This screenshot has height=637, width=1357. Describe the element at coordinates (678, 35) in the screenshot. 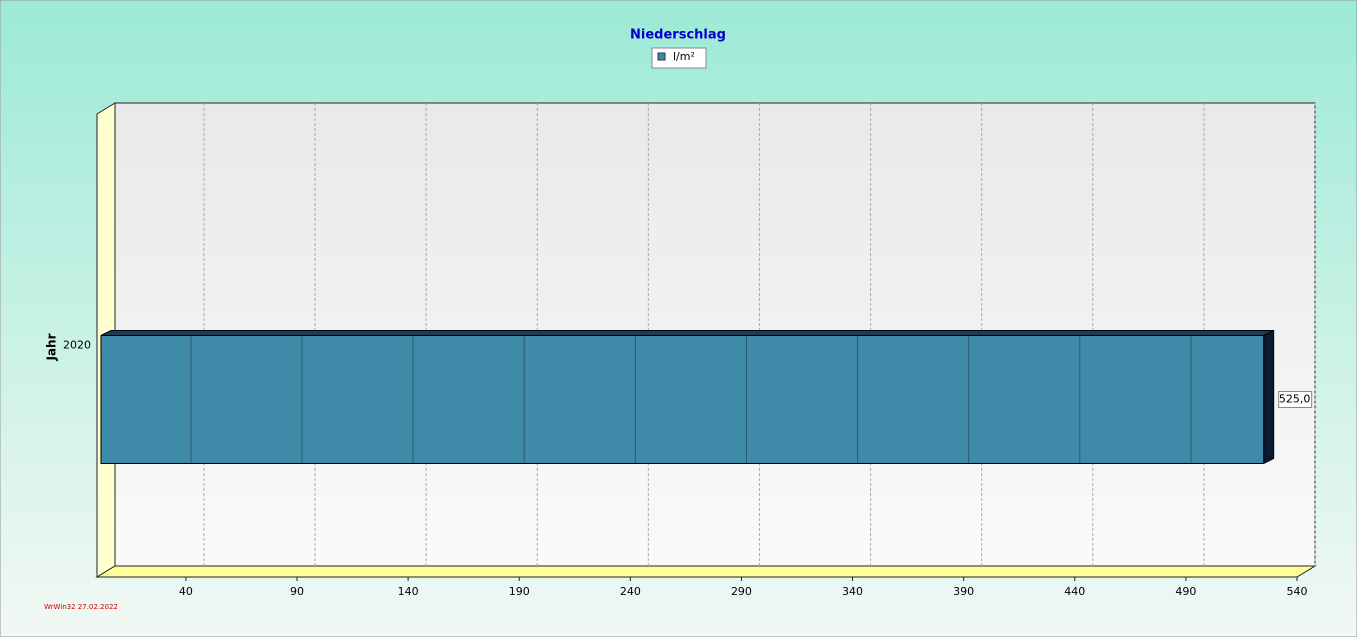

I see `chart-title: Niederschlag` at that location.